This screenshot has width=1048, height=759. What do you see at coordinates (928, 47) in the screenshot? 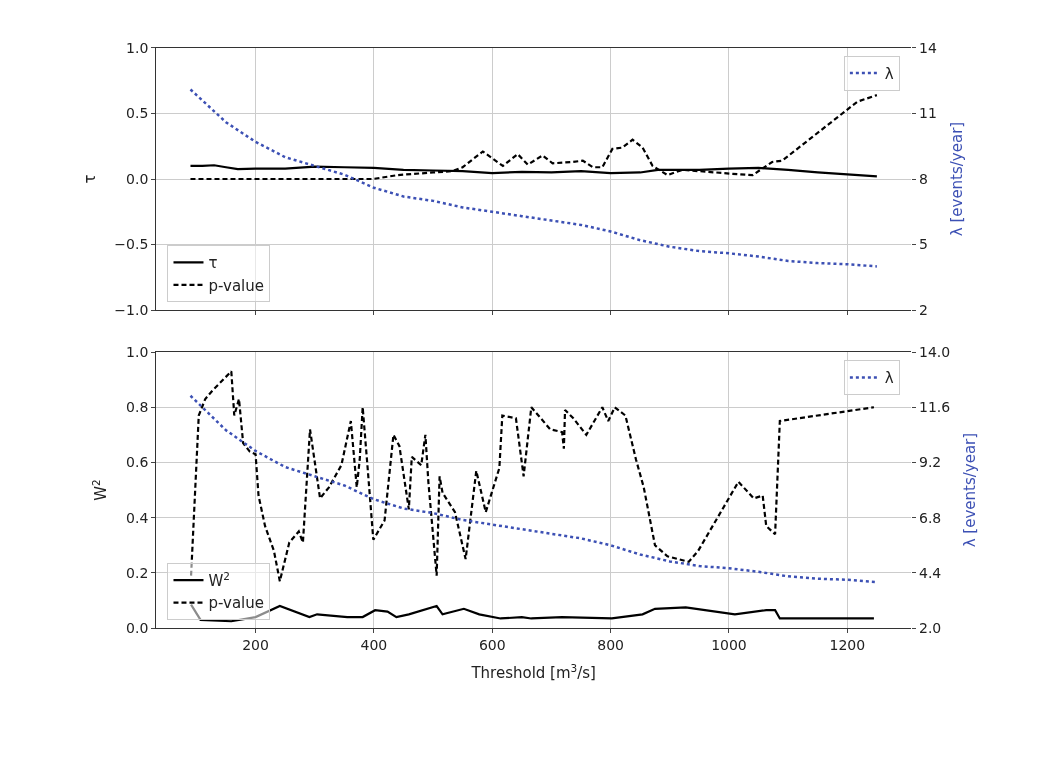
I see `y2-tick-label: 14` at bounding box center [928, 47].